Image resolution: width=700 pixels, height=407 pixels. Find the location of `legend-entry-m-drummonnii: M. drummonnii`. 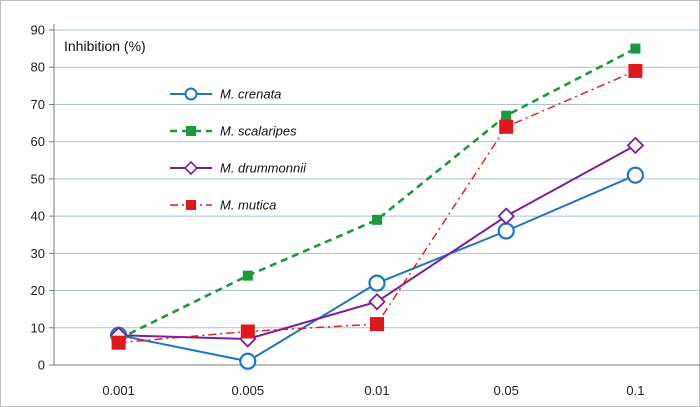

legend-entry-m-drummonnii: M. drummonnii is located at coordinates (238, 168).